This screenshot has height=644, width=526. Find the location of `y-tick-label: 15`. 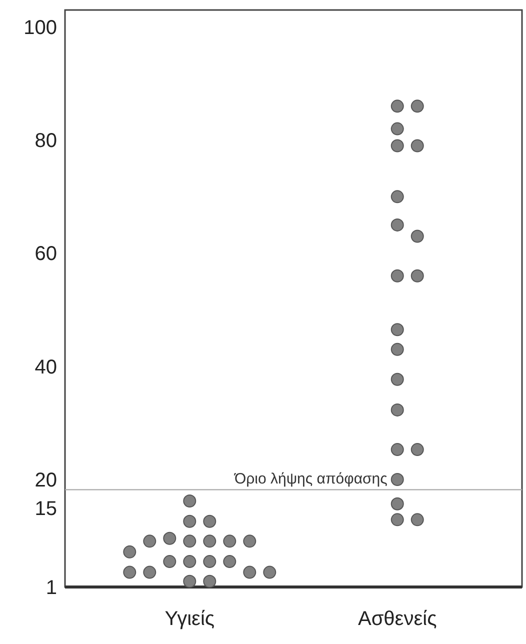

y-tick-label: 15 is located at coordinates (45, 509).